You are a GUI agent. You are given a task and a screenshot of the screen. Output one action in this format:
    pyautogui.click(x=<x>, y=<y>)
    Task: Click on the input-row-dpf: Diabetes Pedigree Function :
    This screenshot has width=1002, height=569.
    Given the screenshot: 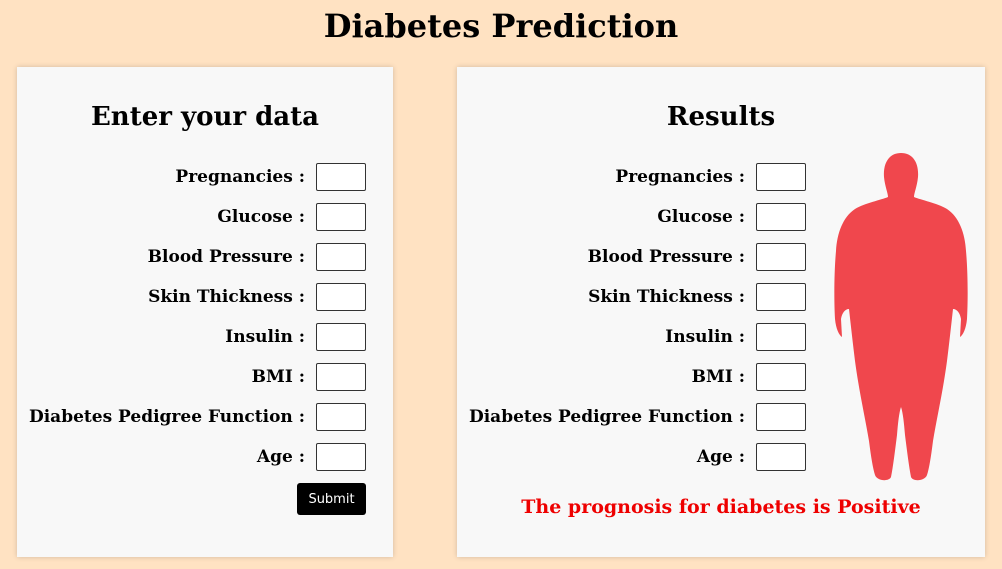 What is the action you would take?
    pyautogui.click(x=205, y=417)
    